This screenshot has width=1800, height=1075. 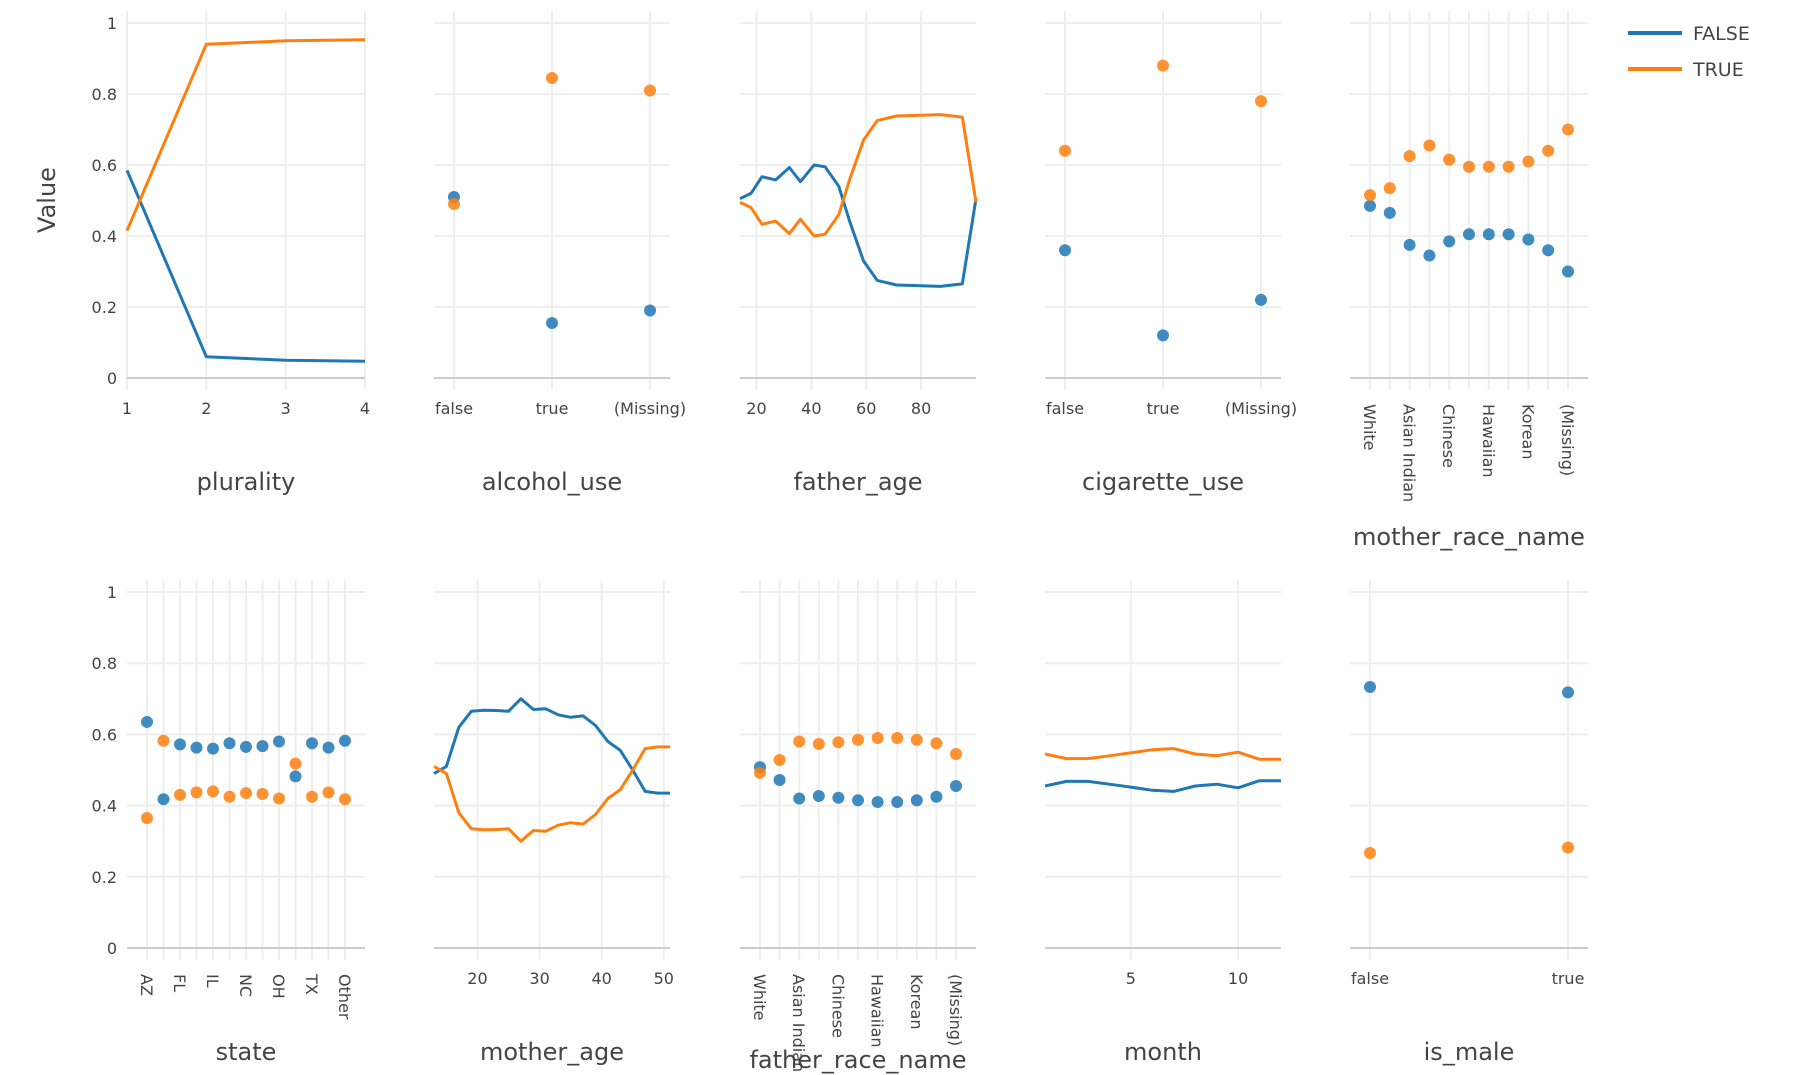 I want to click on x-tick-label: 60, so click(x=866, y=408).